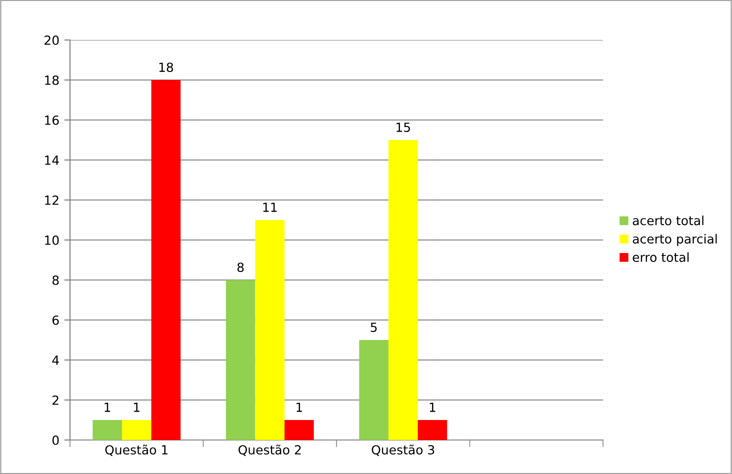 The width and height of the screenshot is (732, 474). What do you see at coordinates (51, 200) in the screenshot?
I see `y-tick-label: 12` at bounding box center [51, 200].